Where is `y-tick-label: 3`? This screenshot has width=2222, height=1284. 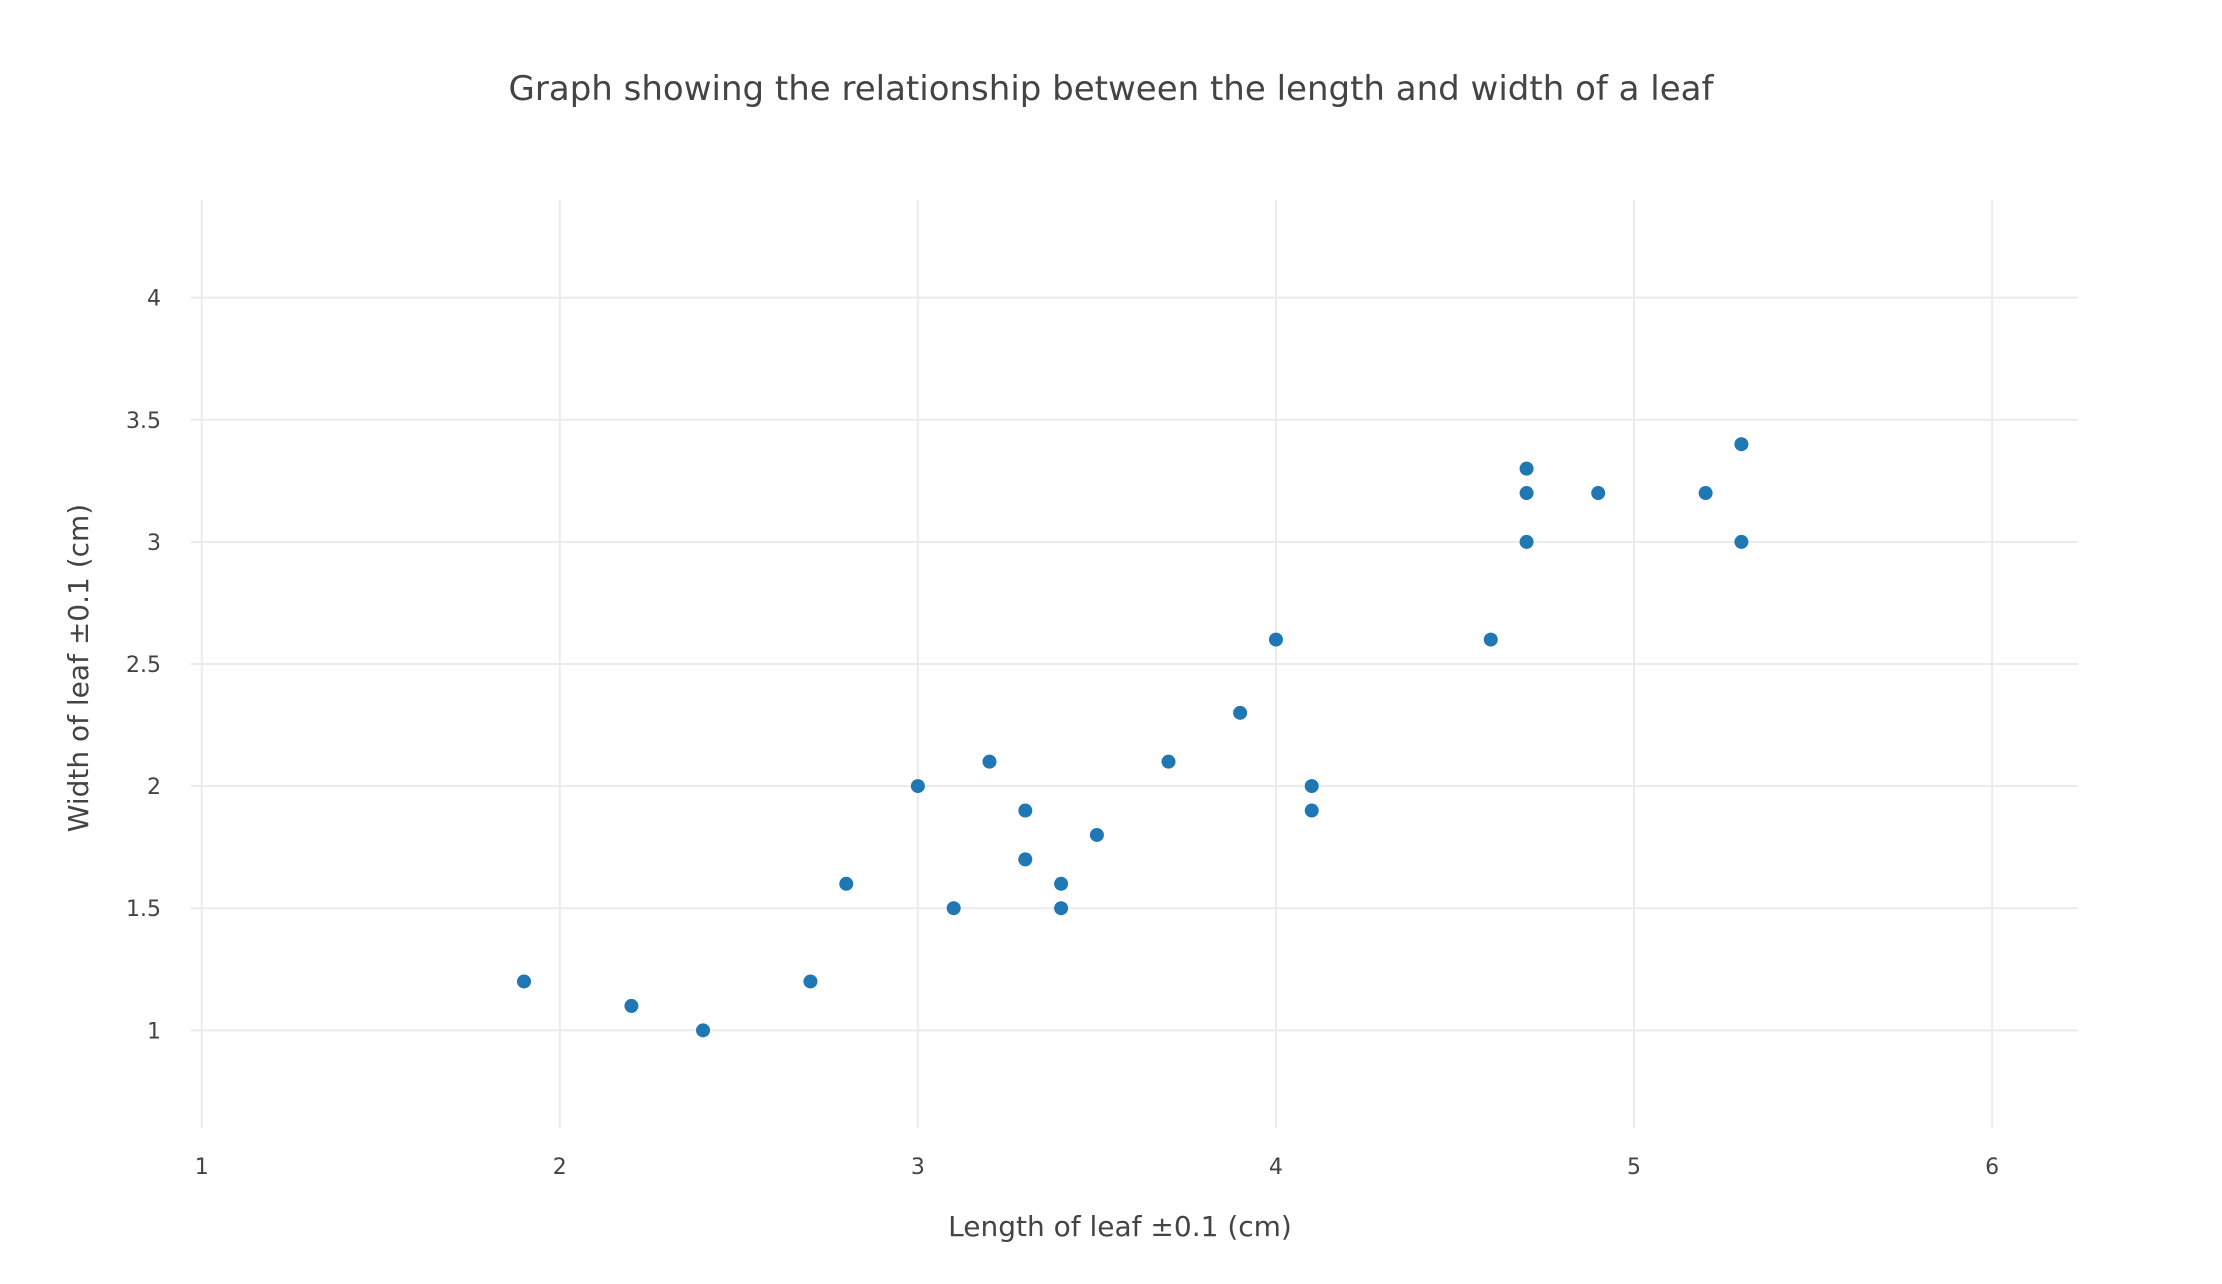 y-tick-label: 3 is located at coordinates (154, 543).